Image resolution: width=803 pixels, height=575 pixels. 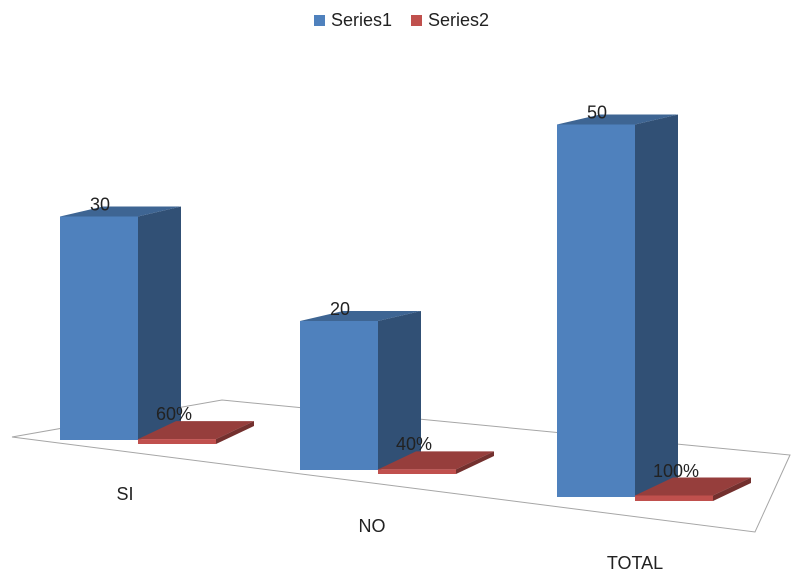 I want to click on legend-item-series2: Series2, so click(x=450, y=20).